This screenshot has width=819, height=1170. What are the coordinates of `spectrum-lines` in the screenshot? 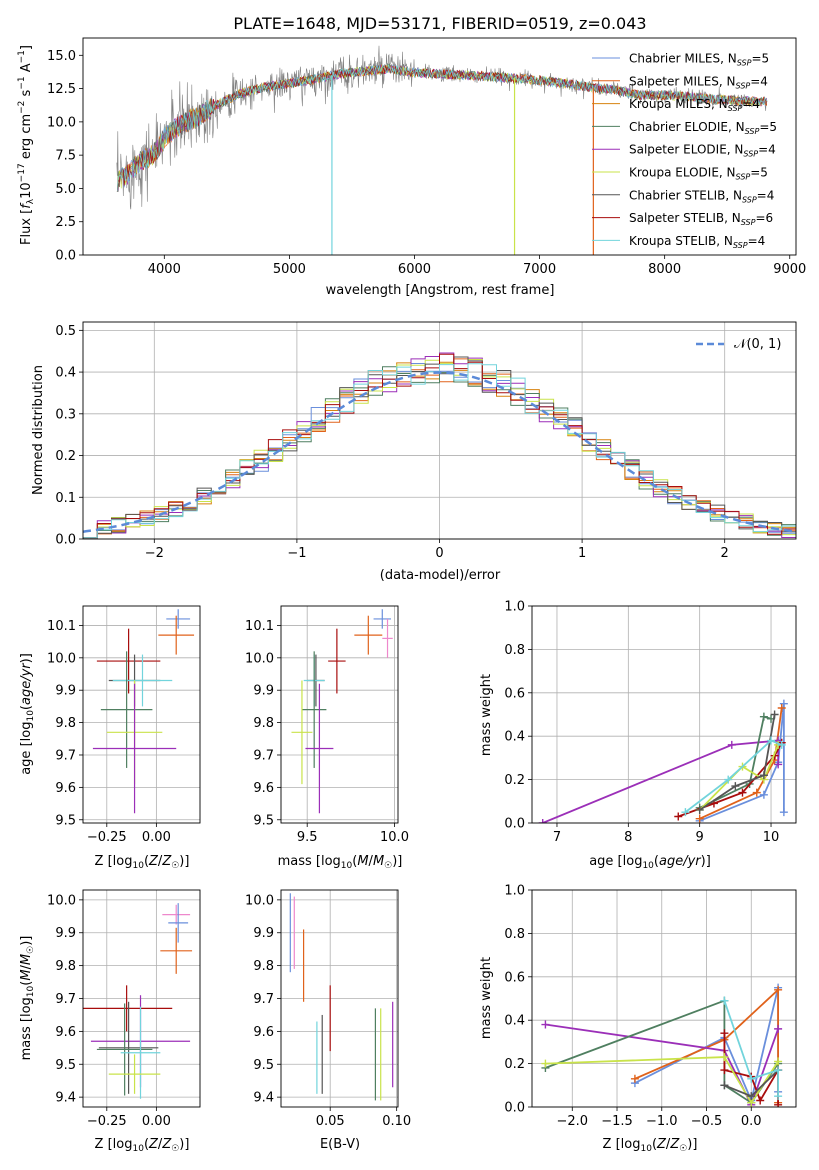 It's located at (442, 150).